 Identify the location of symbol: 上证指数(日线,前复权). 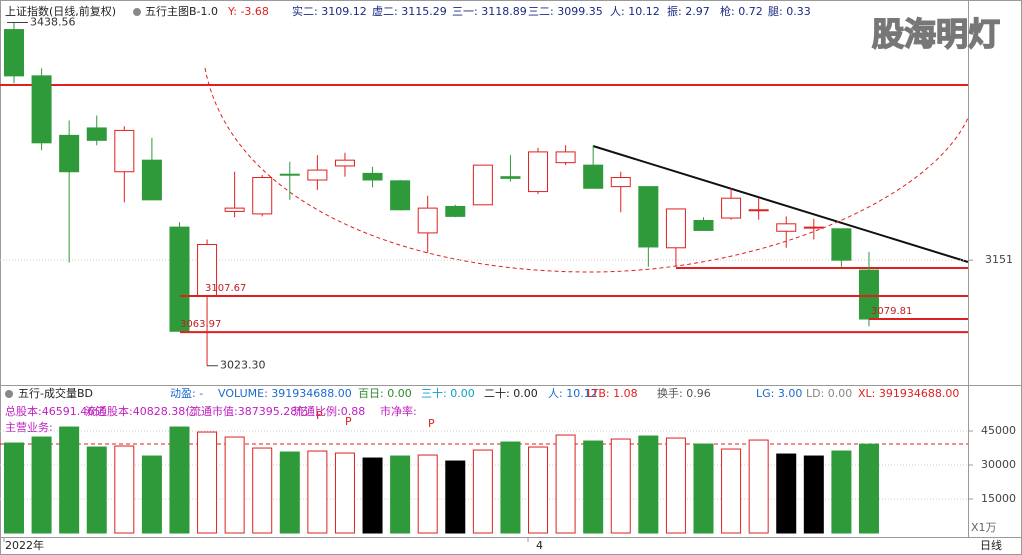
(60, 11).